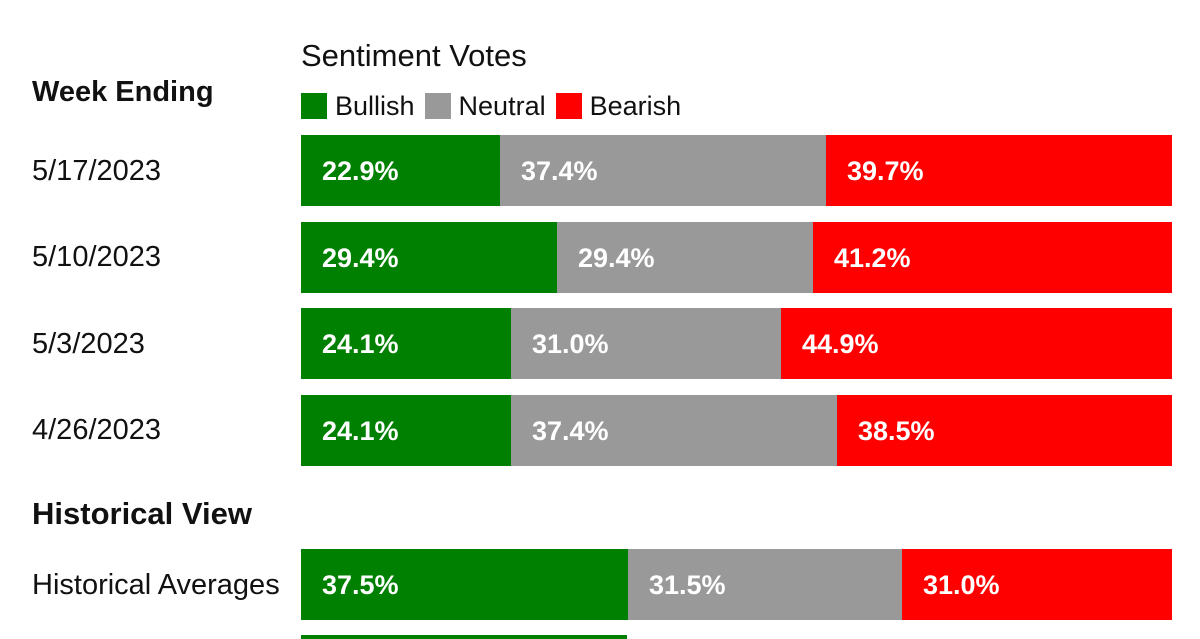 This screenshot has height=639, width=1200. What do you see at coordinates (156, 585) in the screenshot?
I see `row-label: Historical Averages` at bounding box center [156, 585].